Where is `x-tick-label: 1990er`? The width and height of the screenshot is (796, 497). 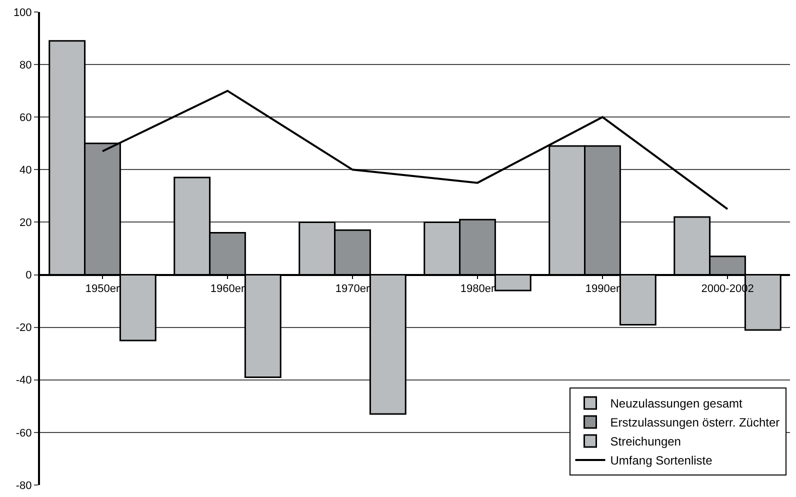
x-tick-label: 1990er is located at coordinates (602, 288).